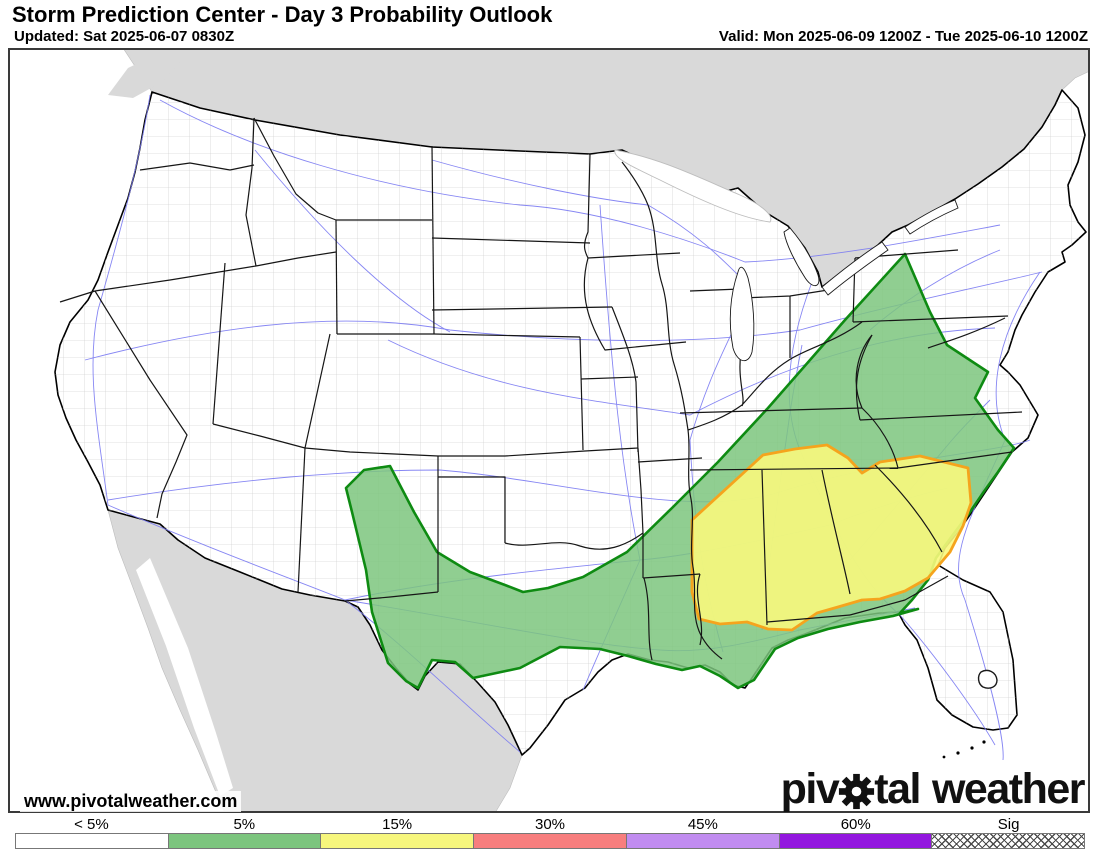 The image size is (1100, 855). I want to click on legend-label: 45%, so click(702, 824).